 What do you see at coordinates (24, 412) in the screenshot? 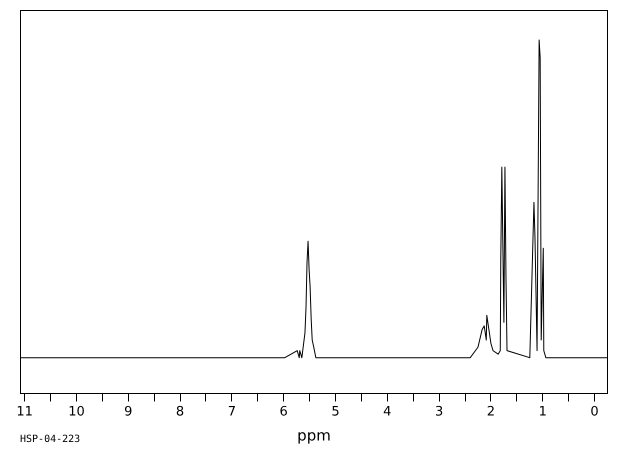
I see `x-tick-label: 11` at bounding box center [24, 412].